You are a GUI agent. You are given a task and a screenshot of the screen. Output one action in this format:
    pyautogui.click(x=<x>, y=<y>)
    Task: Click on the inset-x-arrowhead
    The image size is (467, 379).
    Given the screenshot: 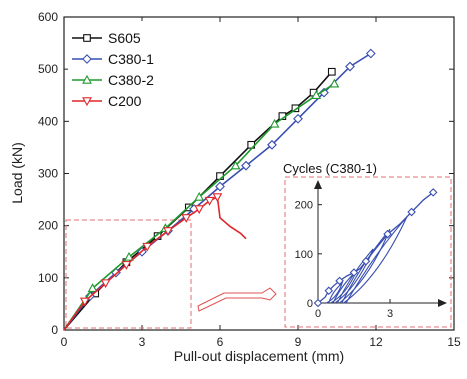 What is the action you would take?
    pyautogui.click(x=442, y=303)
    